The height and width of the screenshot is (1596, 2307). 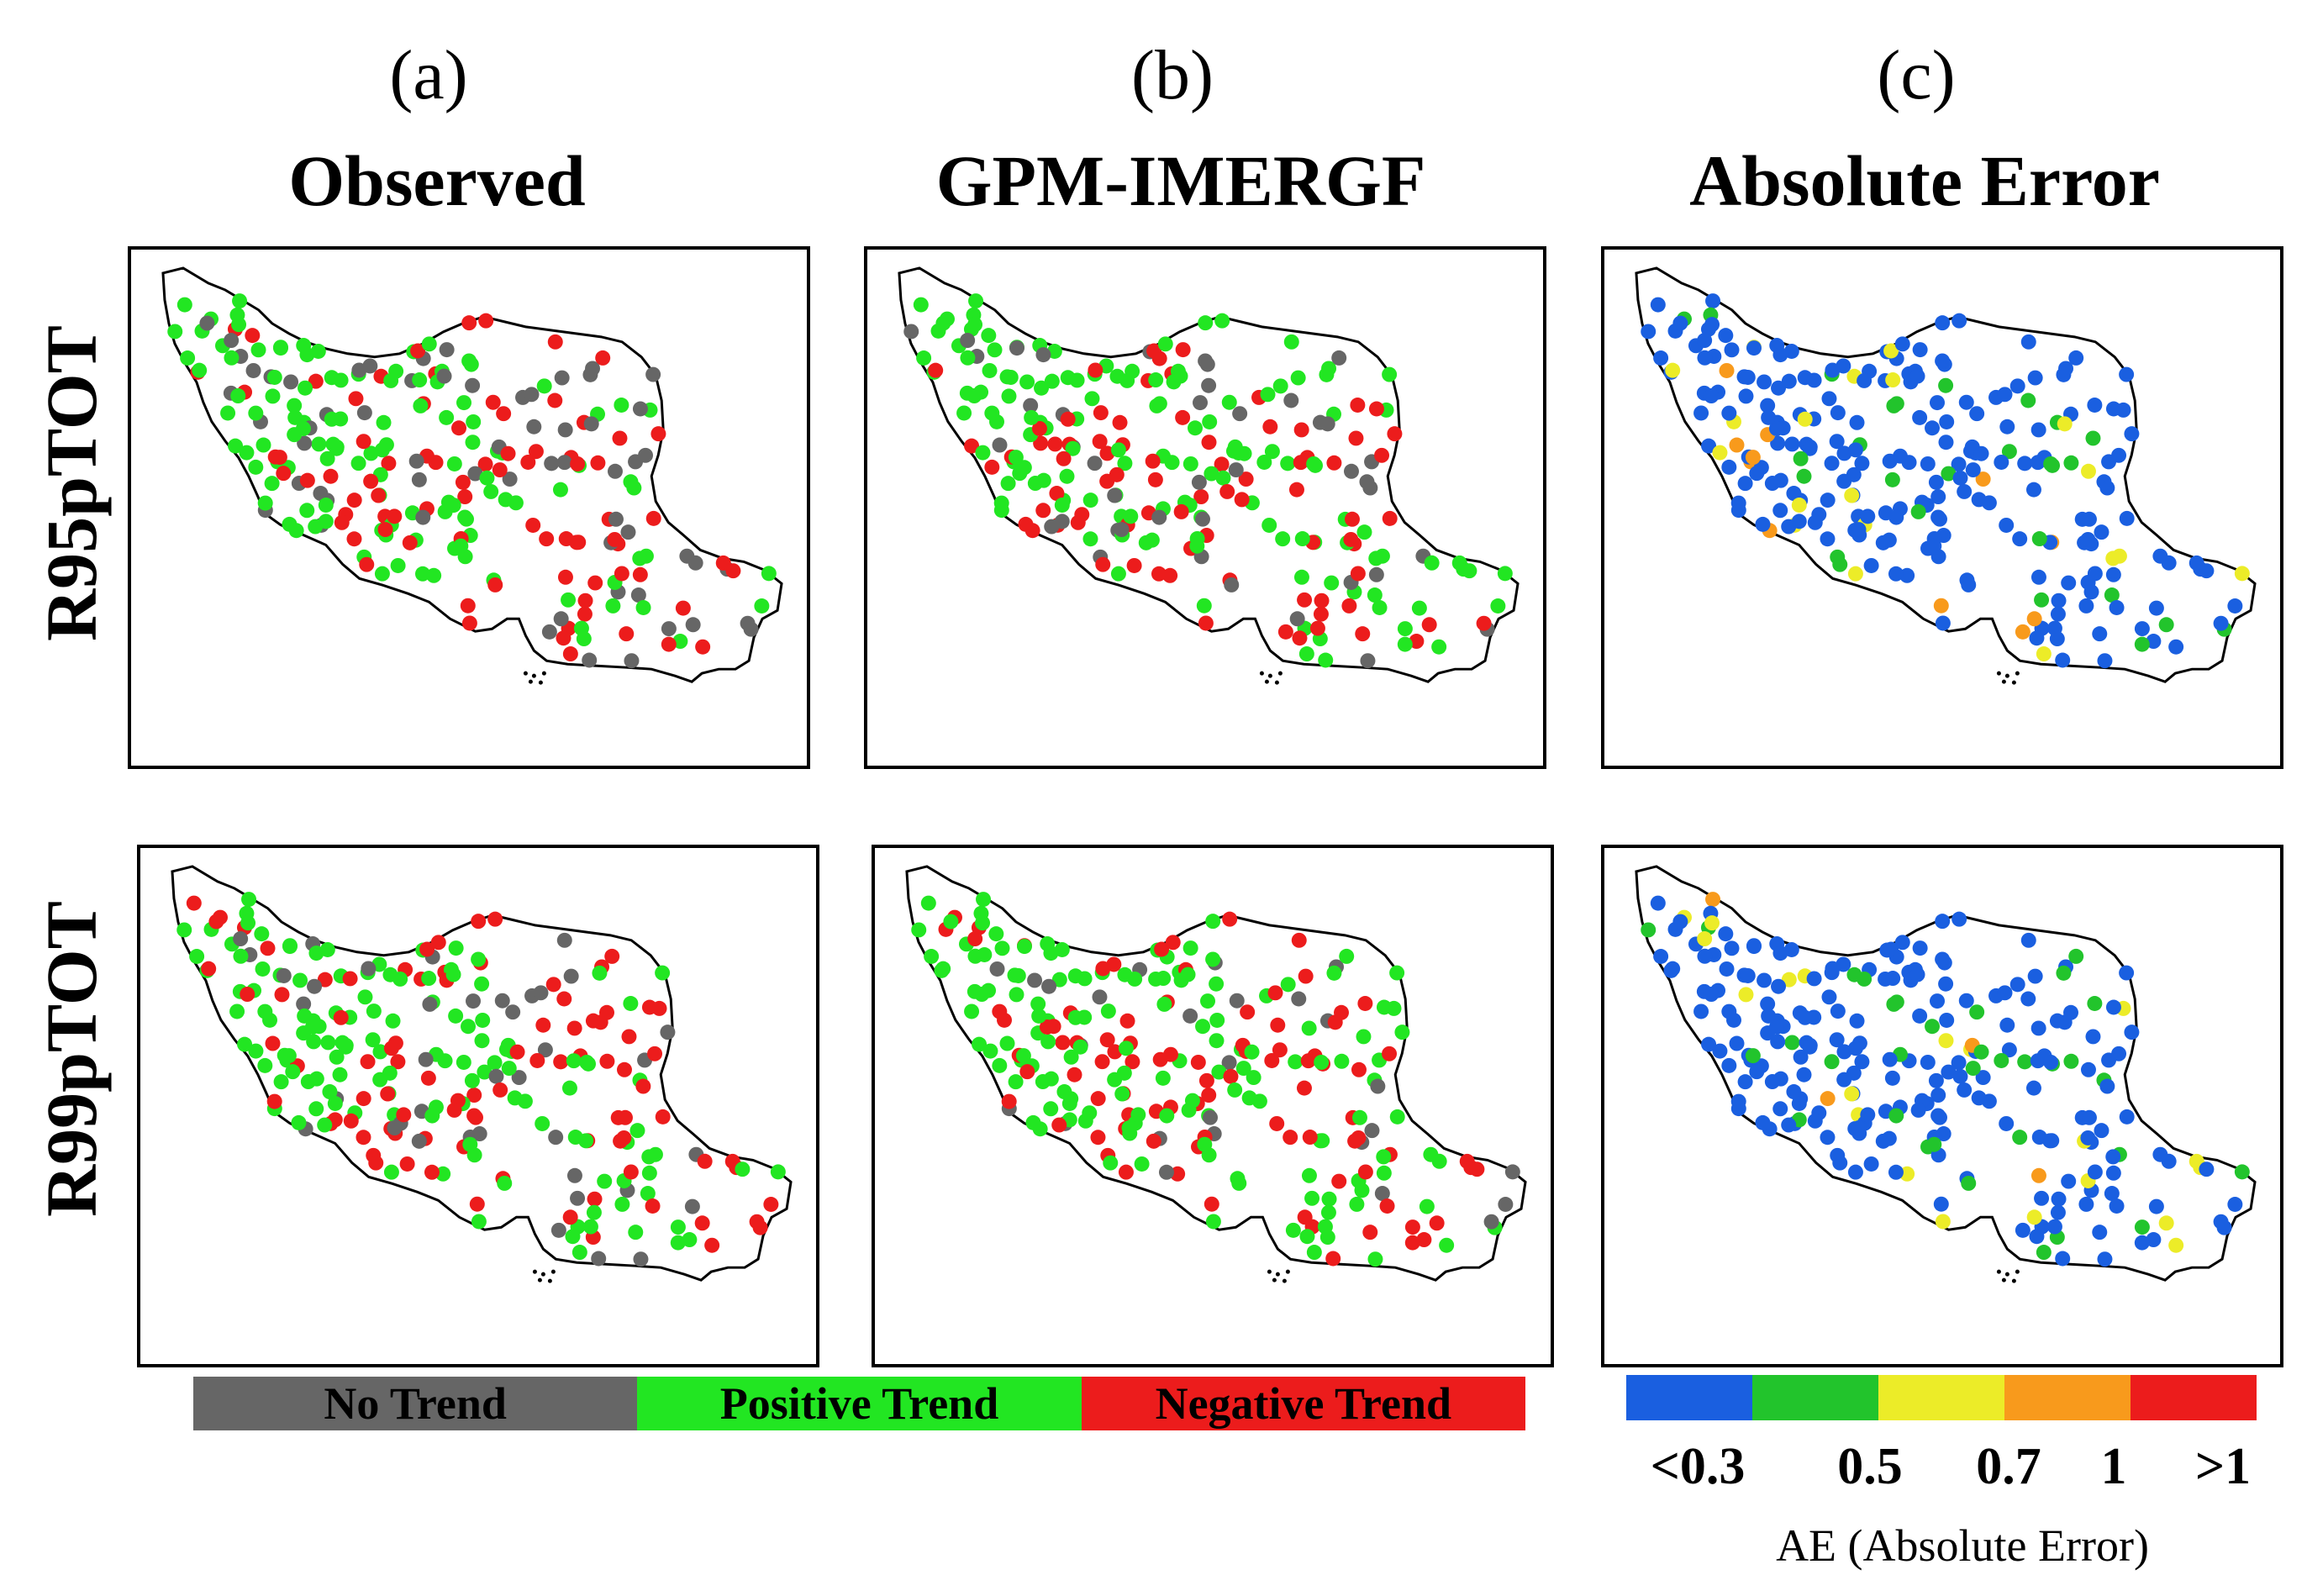 I want to click on column-letter-b: (b), so click(x=1173, y=75).